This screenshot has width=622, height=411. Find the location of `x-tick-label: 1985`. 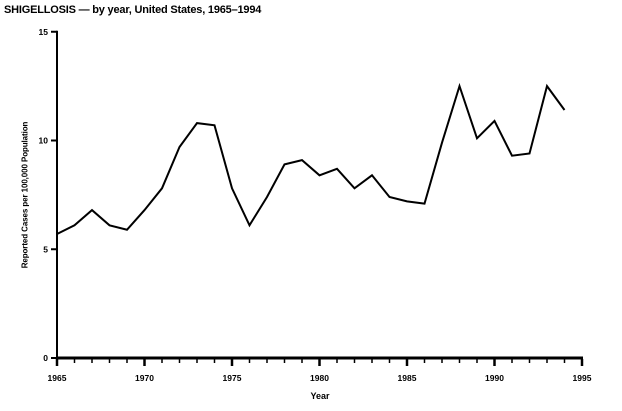

x-tick-label: 1985 is located at coordinates (407, 378).